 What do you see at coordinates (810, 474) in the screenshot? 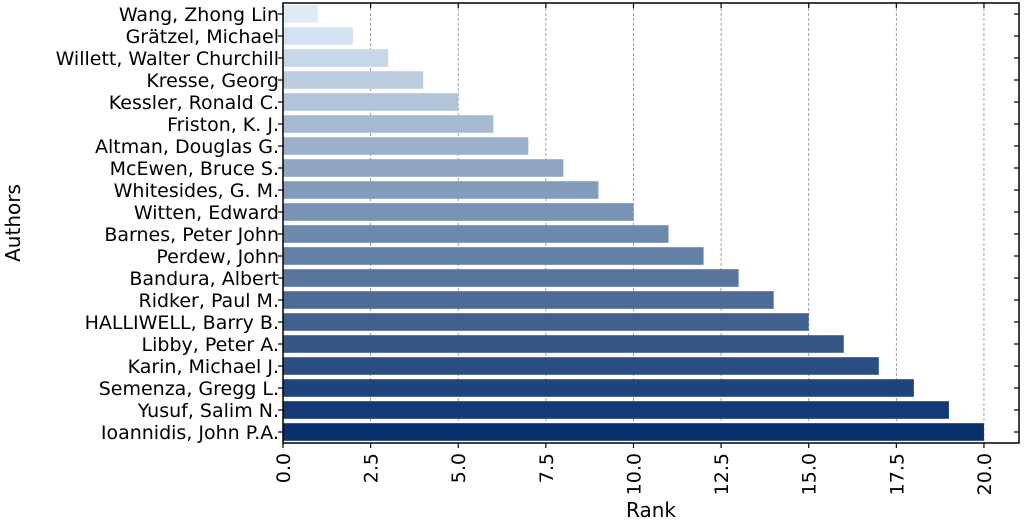
I see `x-tick-label: 15.0` at bounding box center [810, 474].